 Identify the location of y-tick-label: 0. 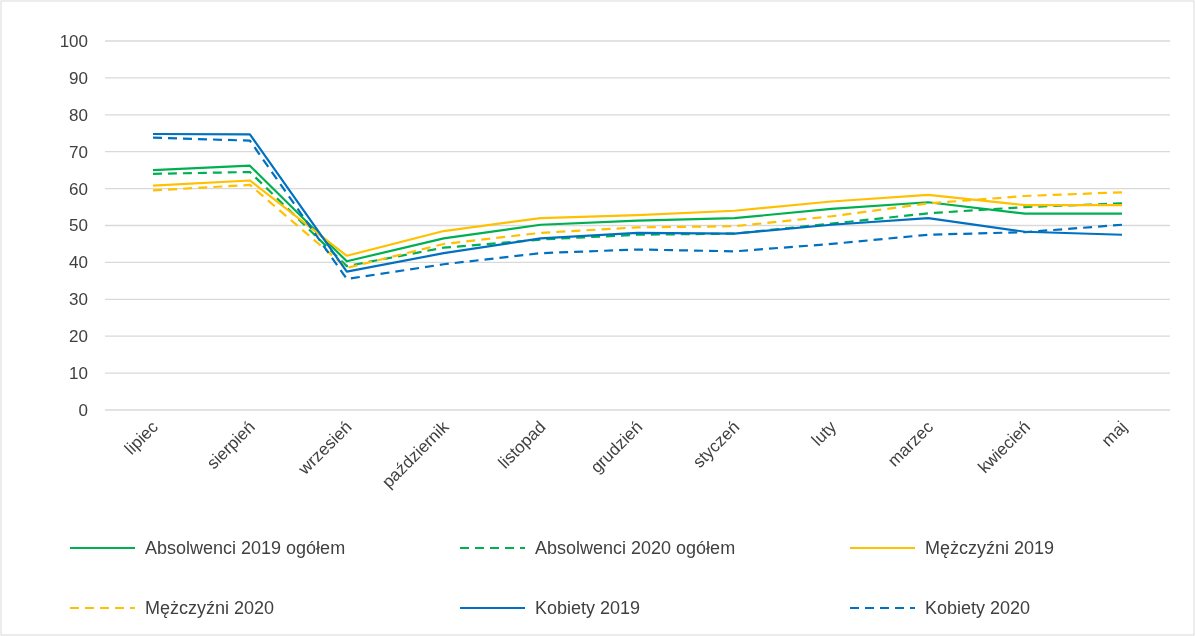
(83, 410).